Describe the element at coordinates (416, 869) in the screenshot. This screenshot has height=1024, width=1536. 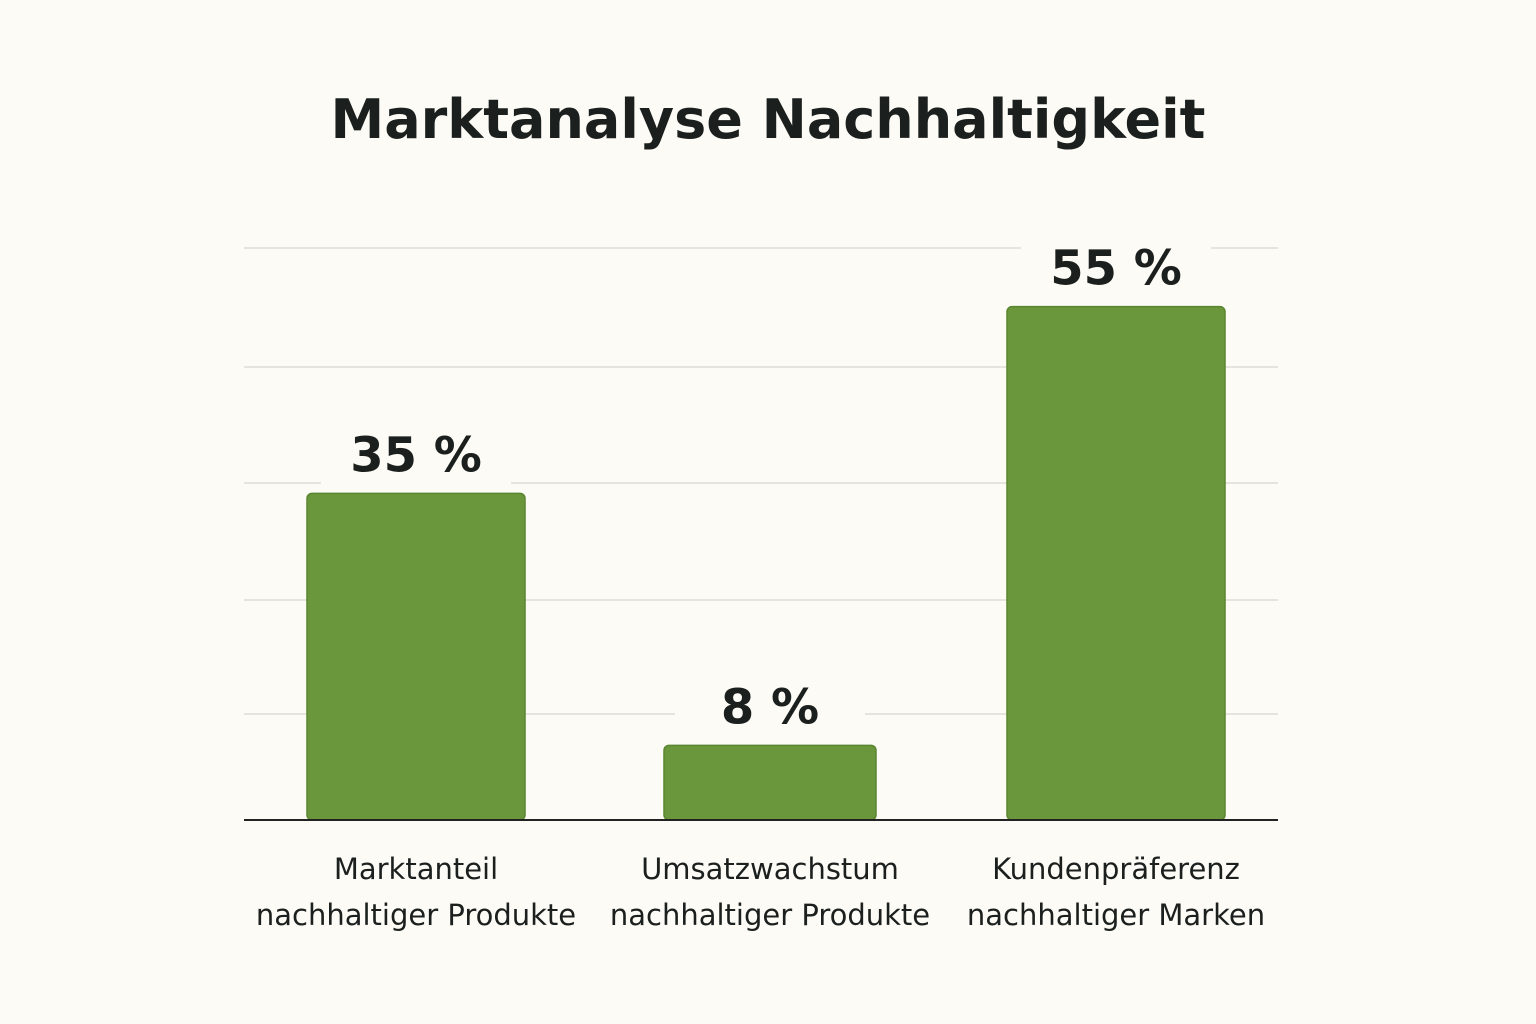
I see `category-label: Marktanteil` at that location.